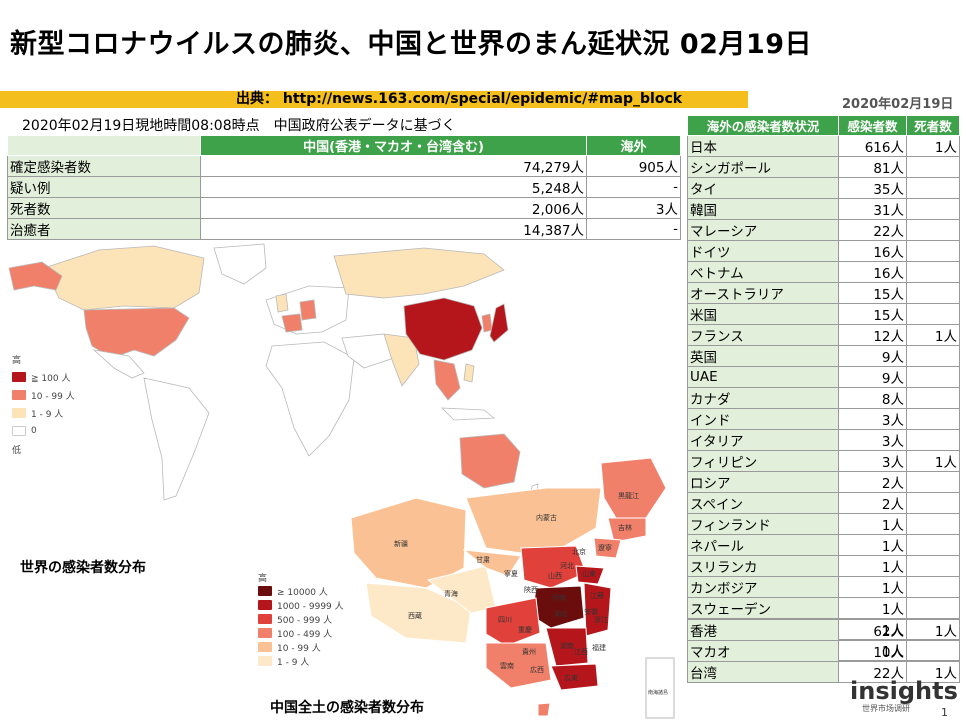  I want to click on country-row: ネパール 1人, so click(823, 545).